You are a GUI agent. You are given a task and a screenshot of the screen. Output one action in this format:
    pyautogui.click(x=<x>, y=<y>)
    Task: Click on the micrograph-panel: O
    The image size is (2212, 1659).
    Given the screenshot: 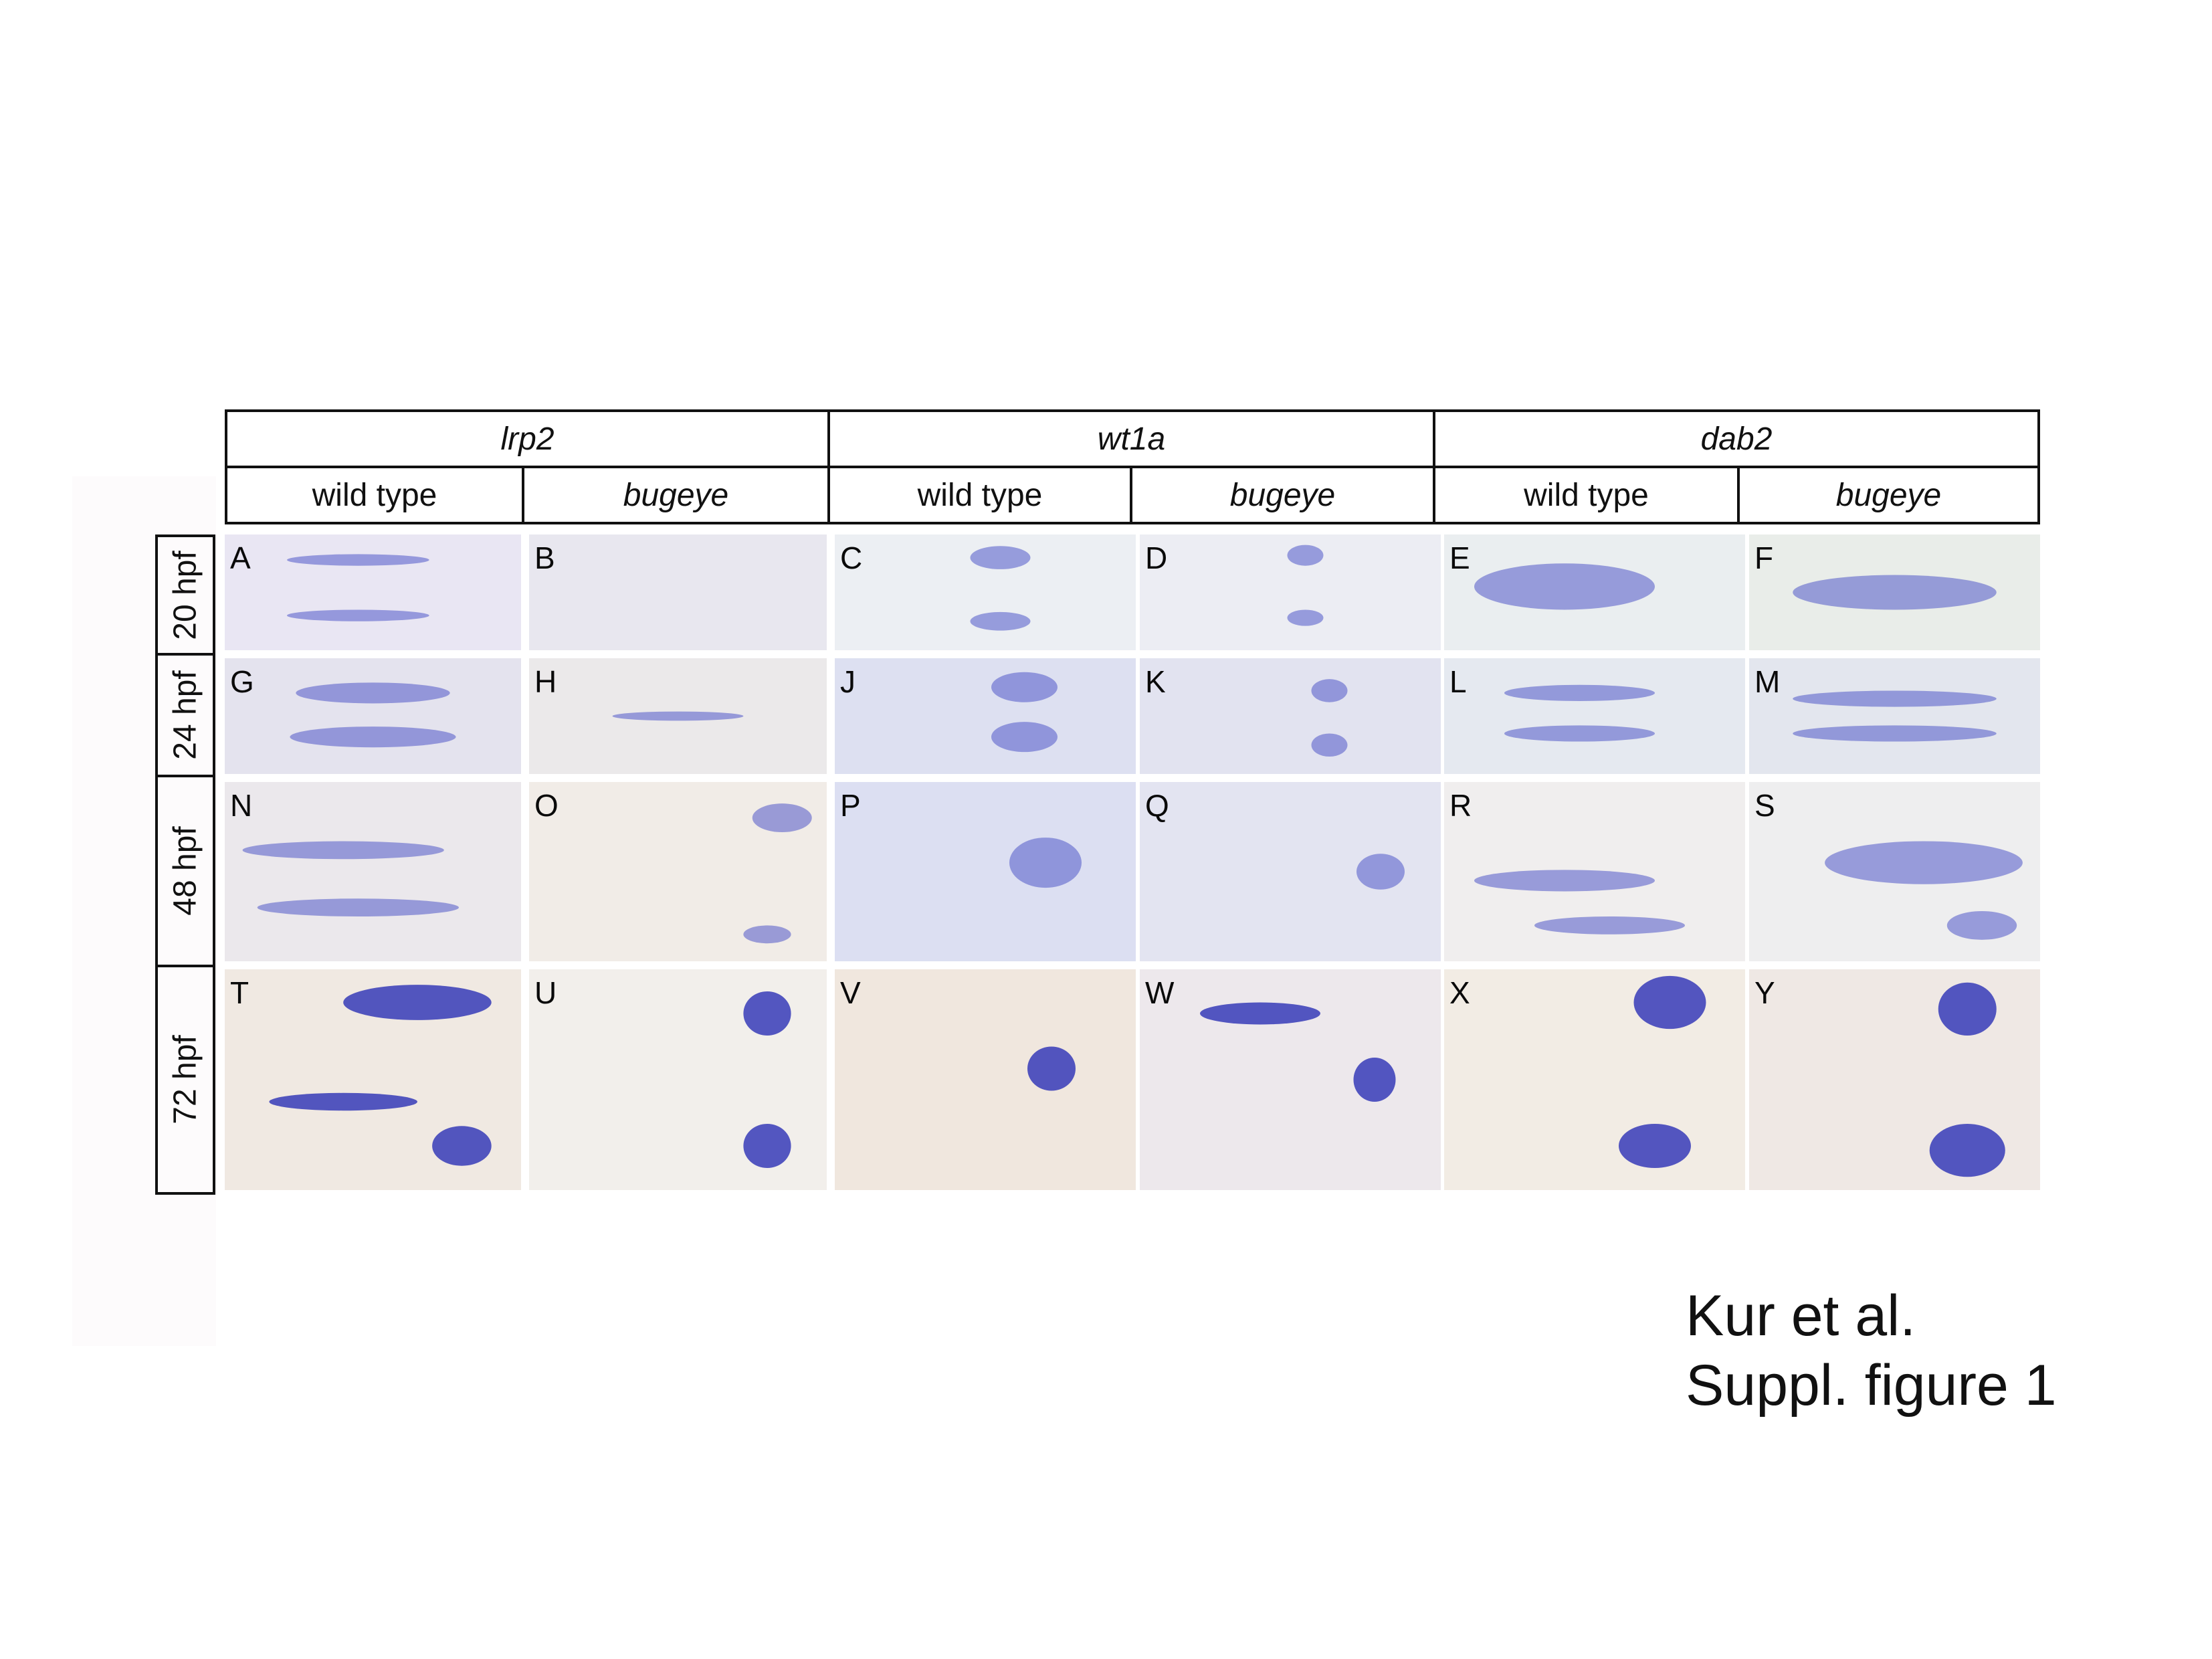 What is the action you would take?
    pyautogui.click(x=678, y=871)
    